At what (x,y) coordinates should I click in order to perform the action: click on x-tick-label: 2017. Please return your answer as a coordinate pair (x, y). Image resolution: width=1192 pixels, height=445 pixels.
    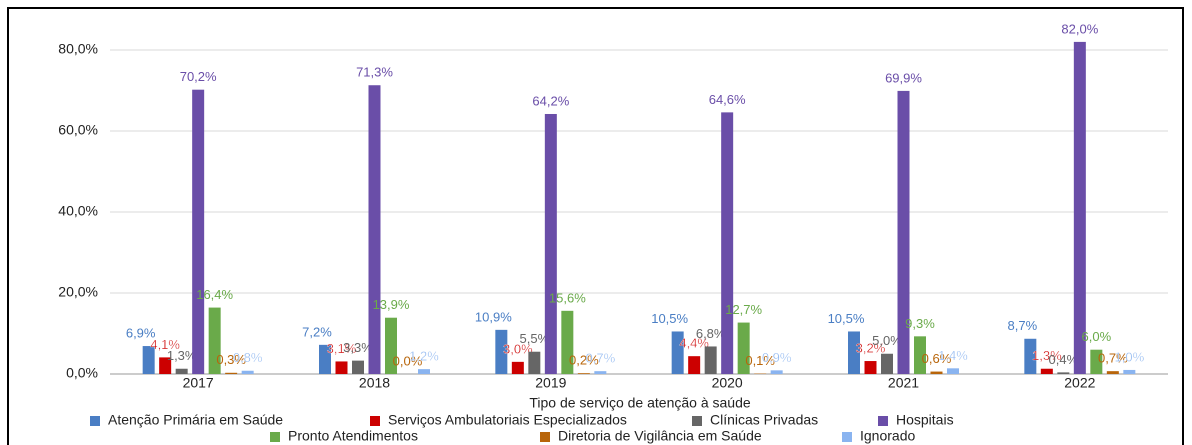
    Looking at the image, I should click on (198, 383).